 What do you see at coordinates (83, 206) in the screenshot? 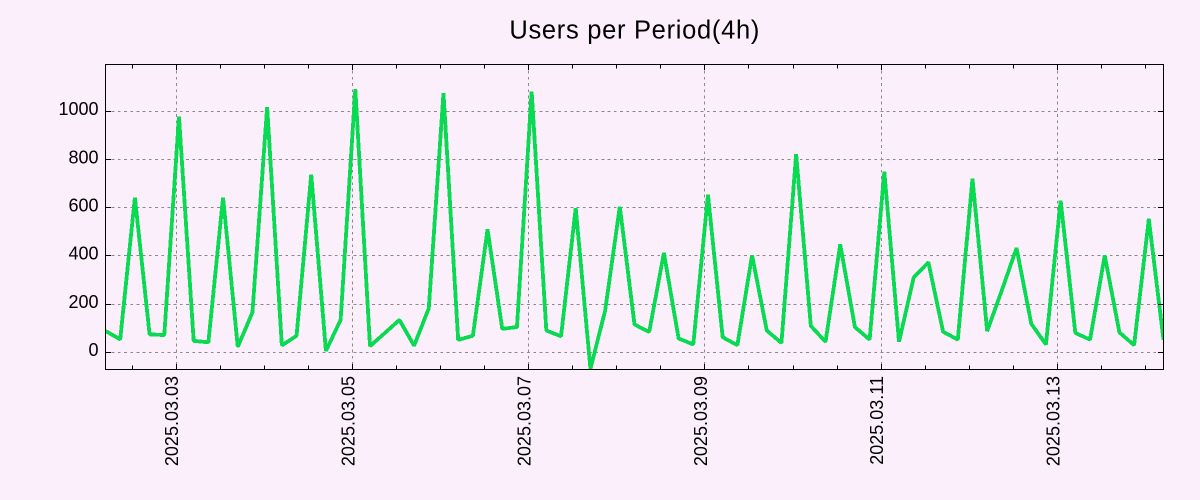
I see `svg-text: 600` at bounding box center [83, 206].